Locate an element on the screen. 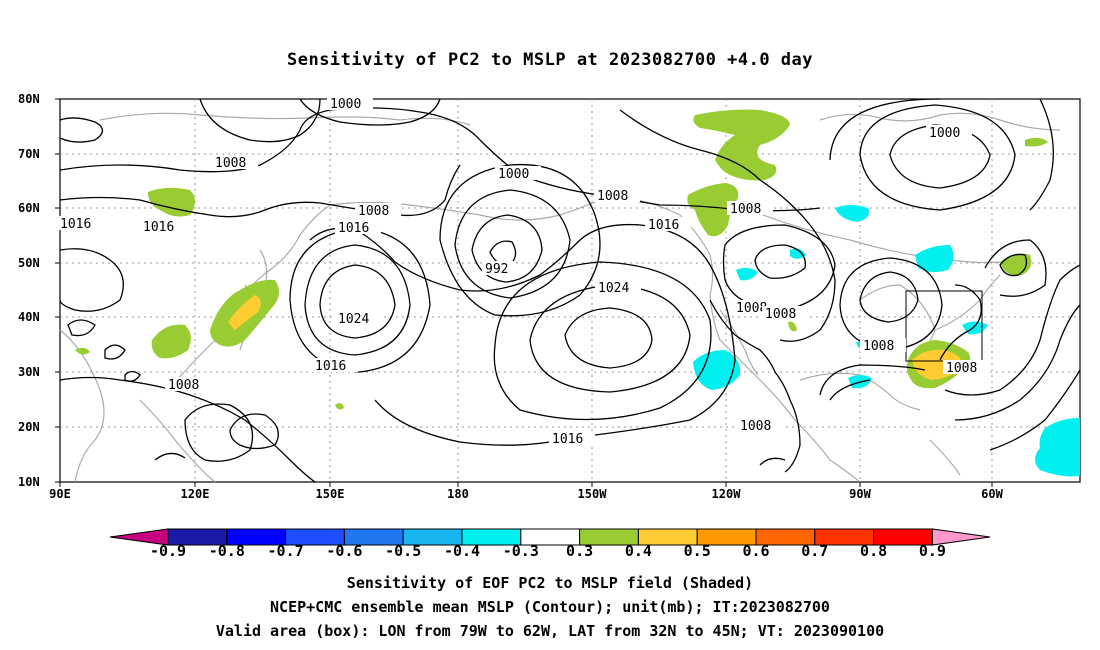  colorbar-label: -0.9 is located at coordinates (168, 551).